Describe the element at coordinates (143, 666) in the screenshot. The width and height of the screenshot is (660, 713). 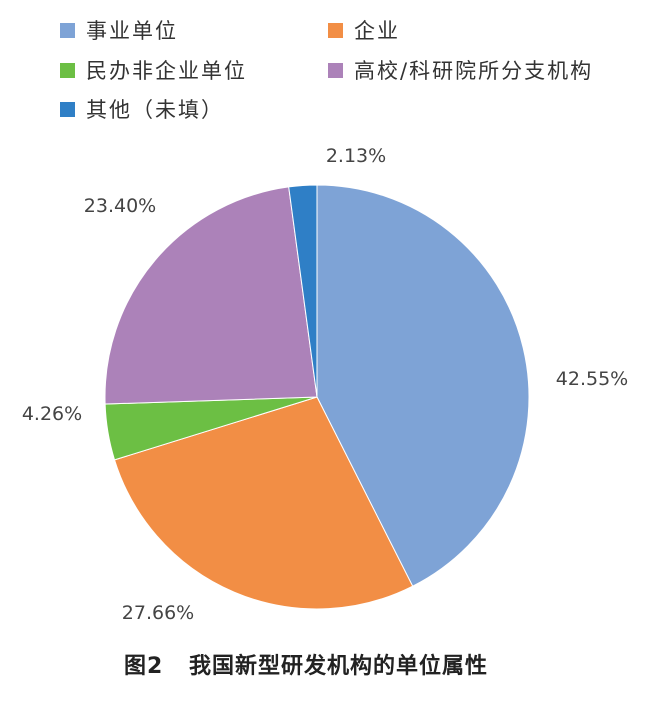
I see `figure-caption-number: 图2` at that location.